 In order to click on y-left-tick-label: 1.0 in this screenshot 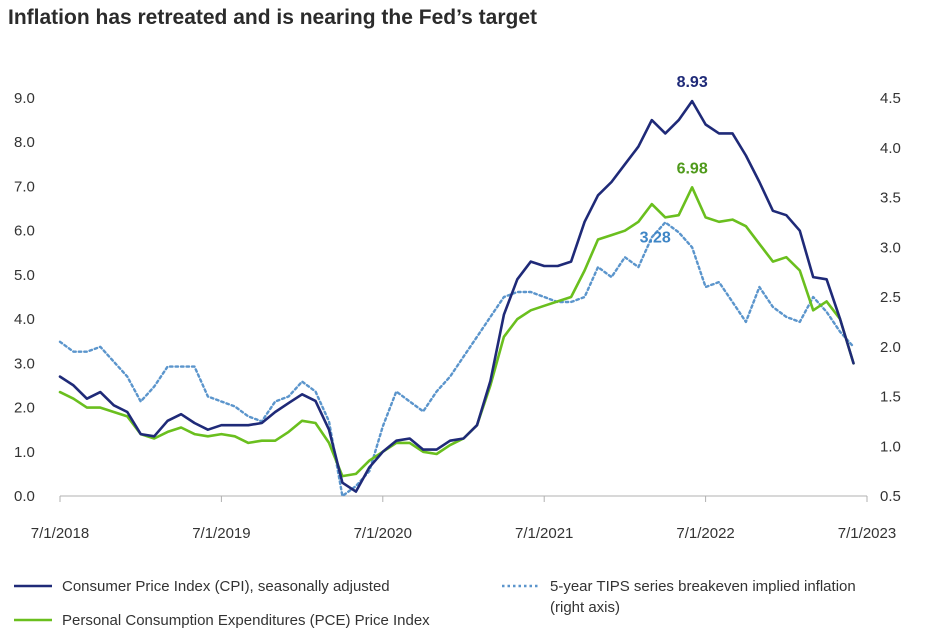, I will do `click(24, 452)`.